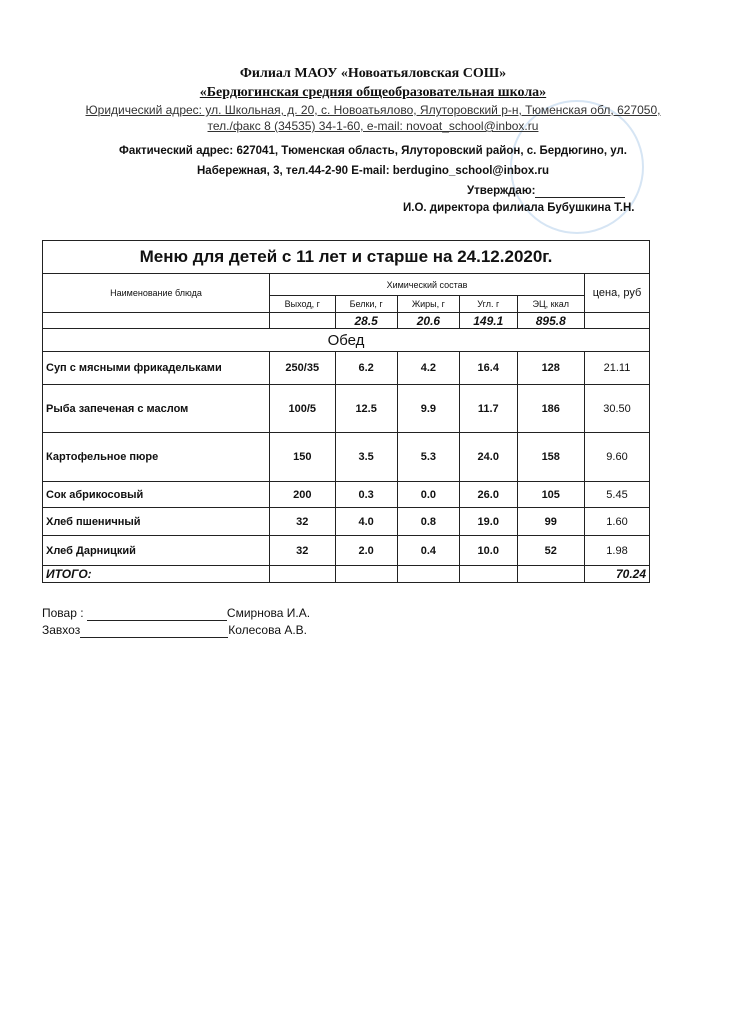 The height and width of the screenshot is (1024, 746). I want to click on col-price: цена, руб, so click(617, 293).